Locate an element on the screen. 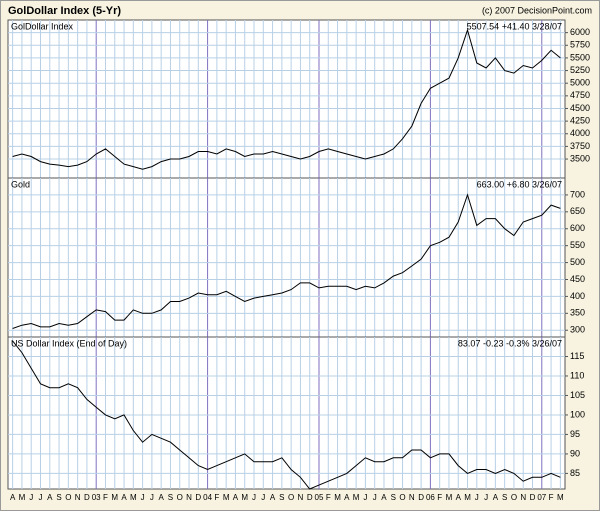 The height and width of the screenshot is (511, 600). y-tick-label: 650 is located at coordinates (577, 211).